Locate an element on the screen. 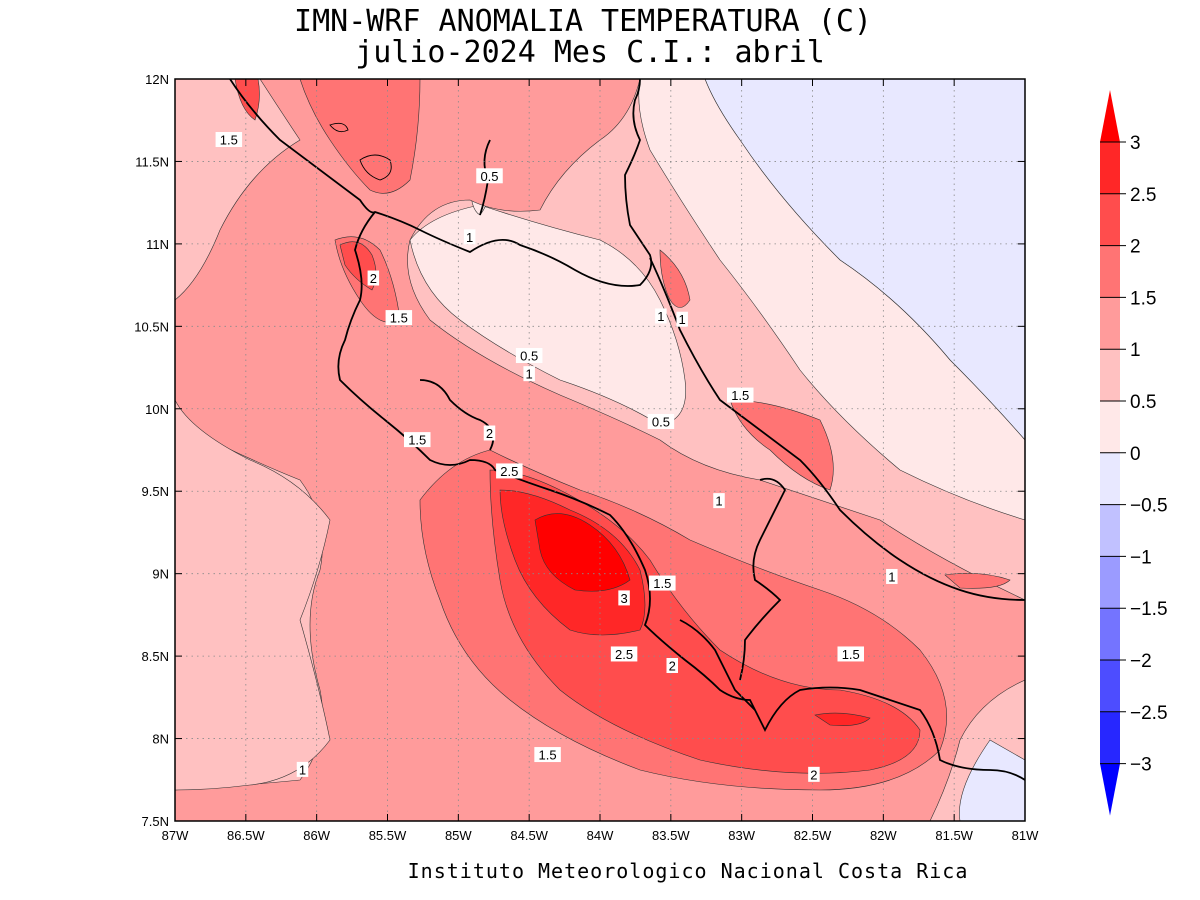 This screenshot has width=1200, height=900. y-tick-label: 10.5N is located at coordinates (151, 326).